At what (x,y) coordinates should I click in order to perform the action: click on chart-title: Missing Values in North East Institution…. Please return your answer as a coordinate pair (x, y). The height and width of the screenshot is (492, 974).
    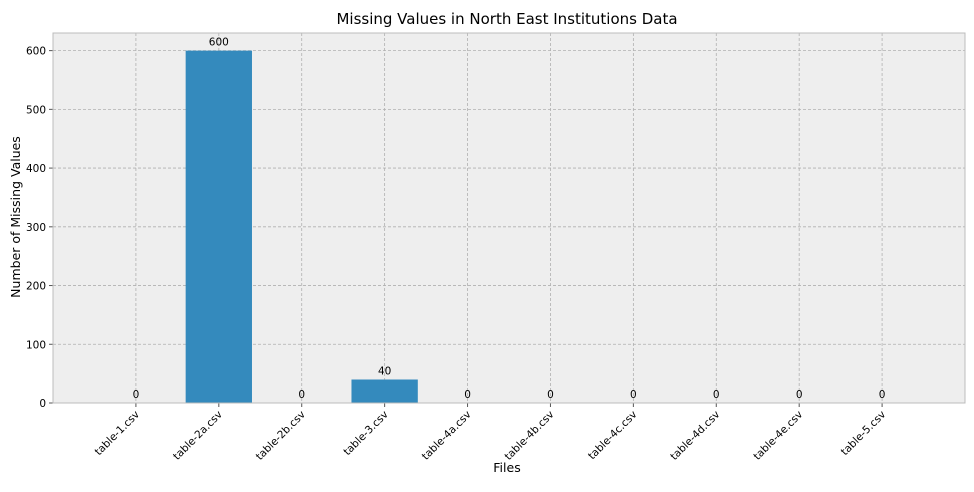
    Looking at the image, I should click on (506, 19).